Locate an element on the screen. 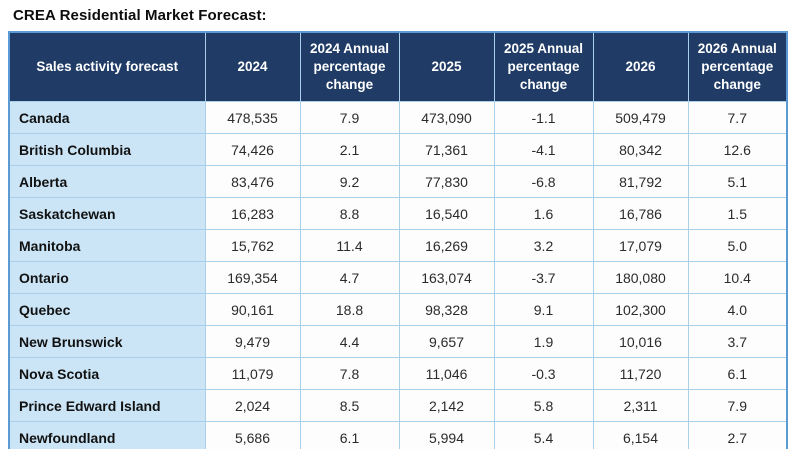  value-cell: 90,161 is located at coordinates (252, 309).